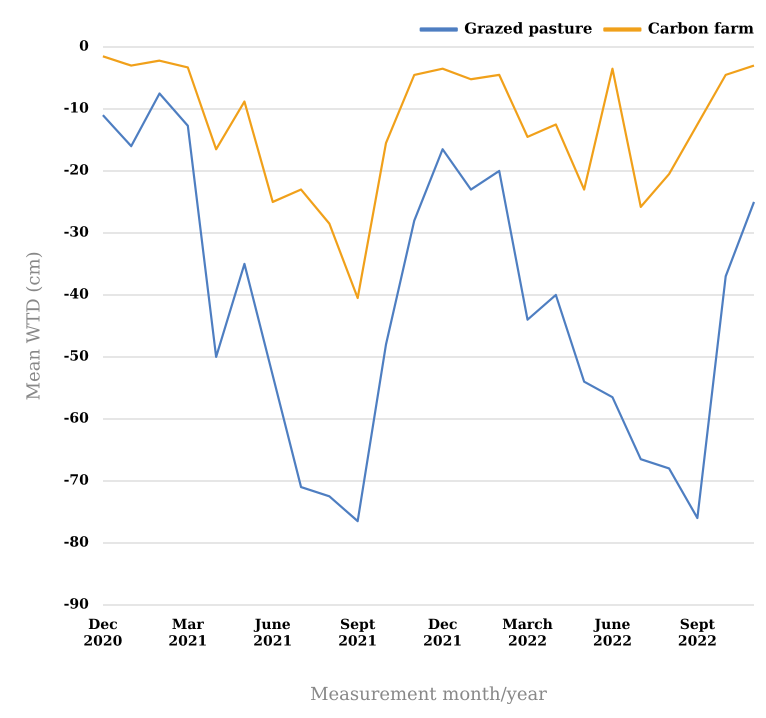  I want to click on y-tick-label: -30, so click(77, 232).